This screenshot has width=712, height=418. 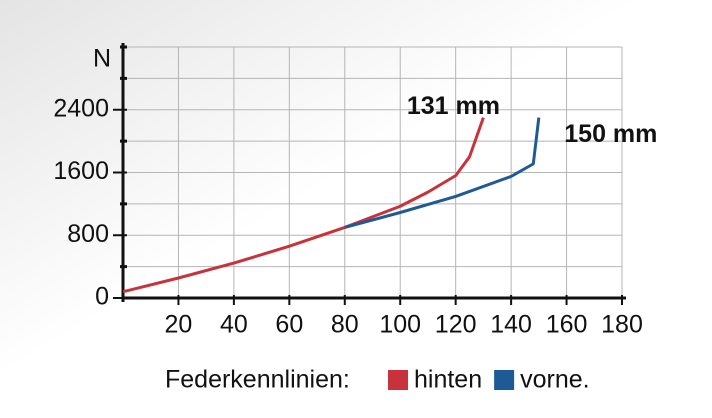 What do you see at coordinates (257, 380) in the screenshot?
I see `legend-title: Federkennlinien:` at bounding box center [257, 380].